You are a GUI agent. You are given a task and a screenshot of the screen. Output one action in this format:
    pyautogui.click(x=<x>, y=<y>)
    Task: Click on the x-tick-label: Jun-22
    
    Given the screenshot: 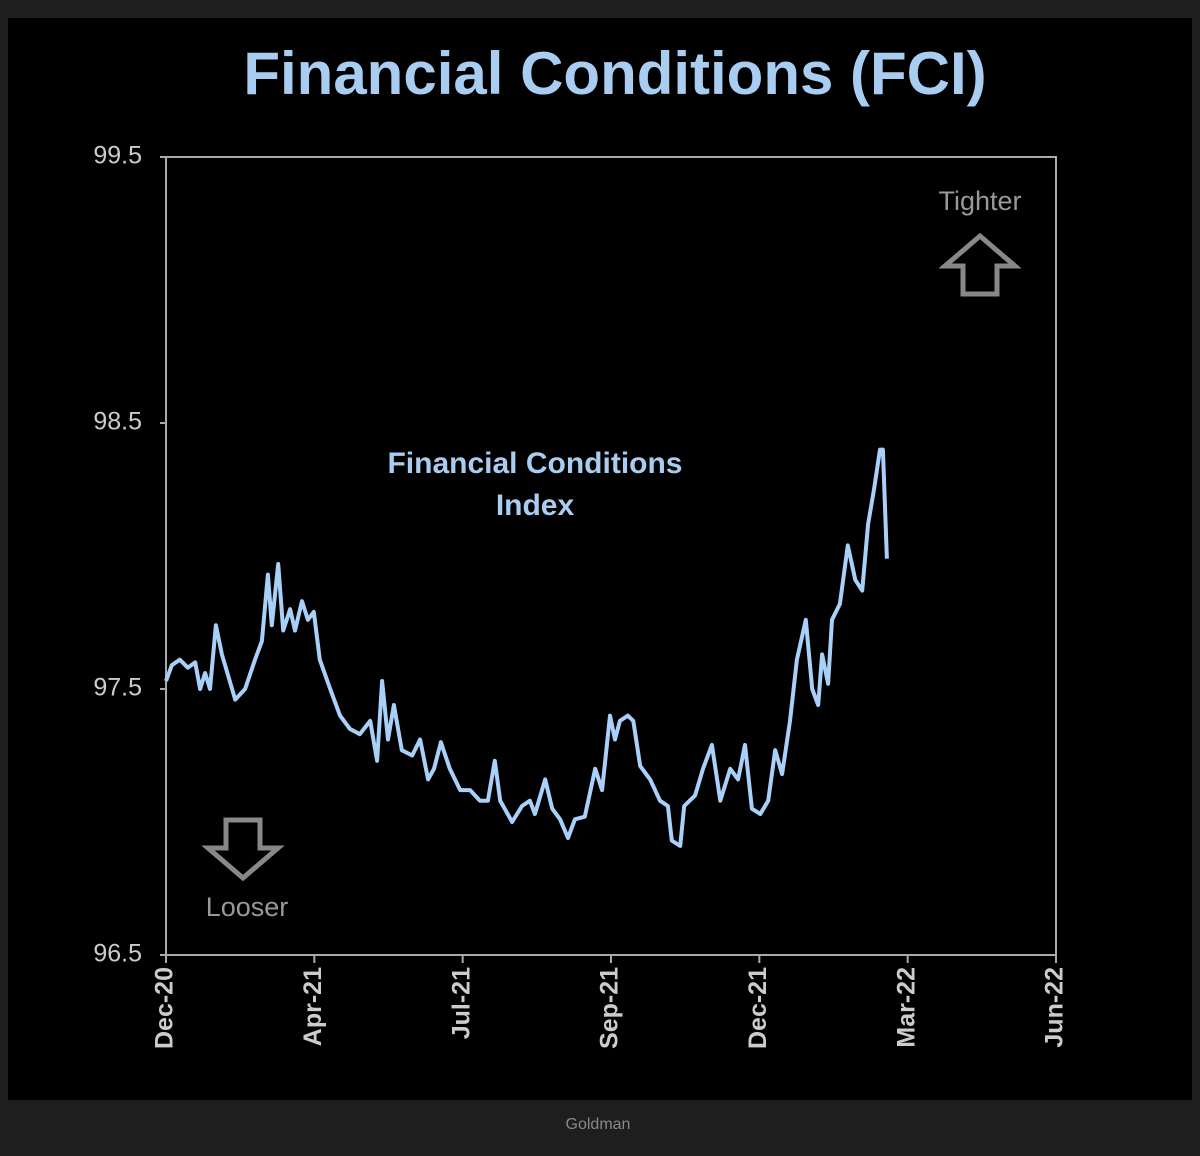 What is the action you would take?
    pyautogui.click(x=1055, y=1007)
    